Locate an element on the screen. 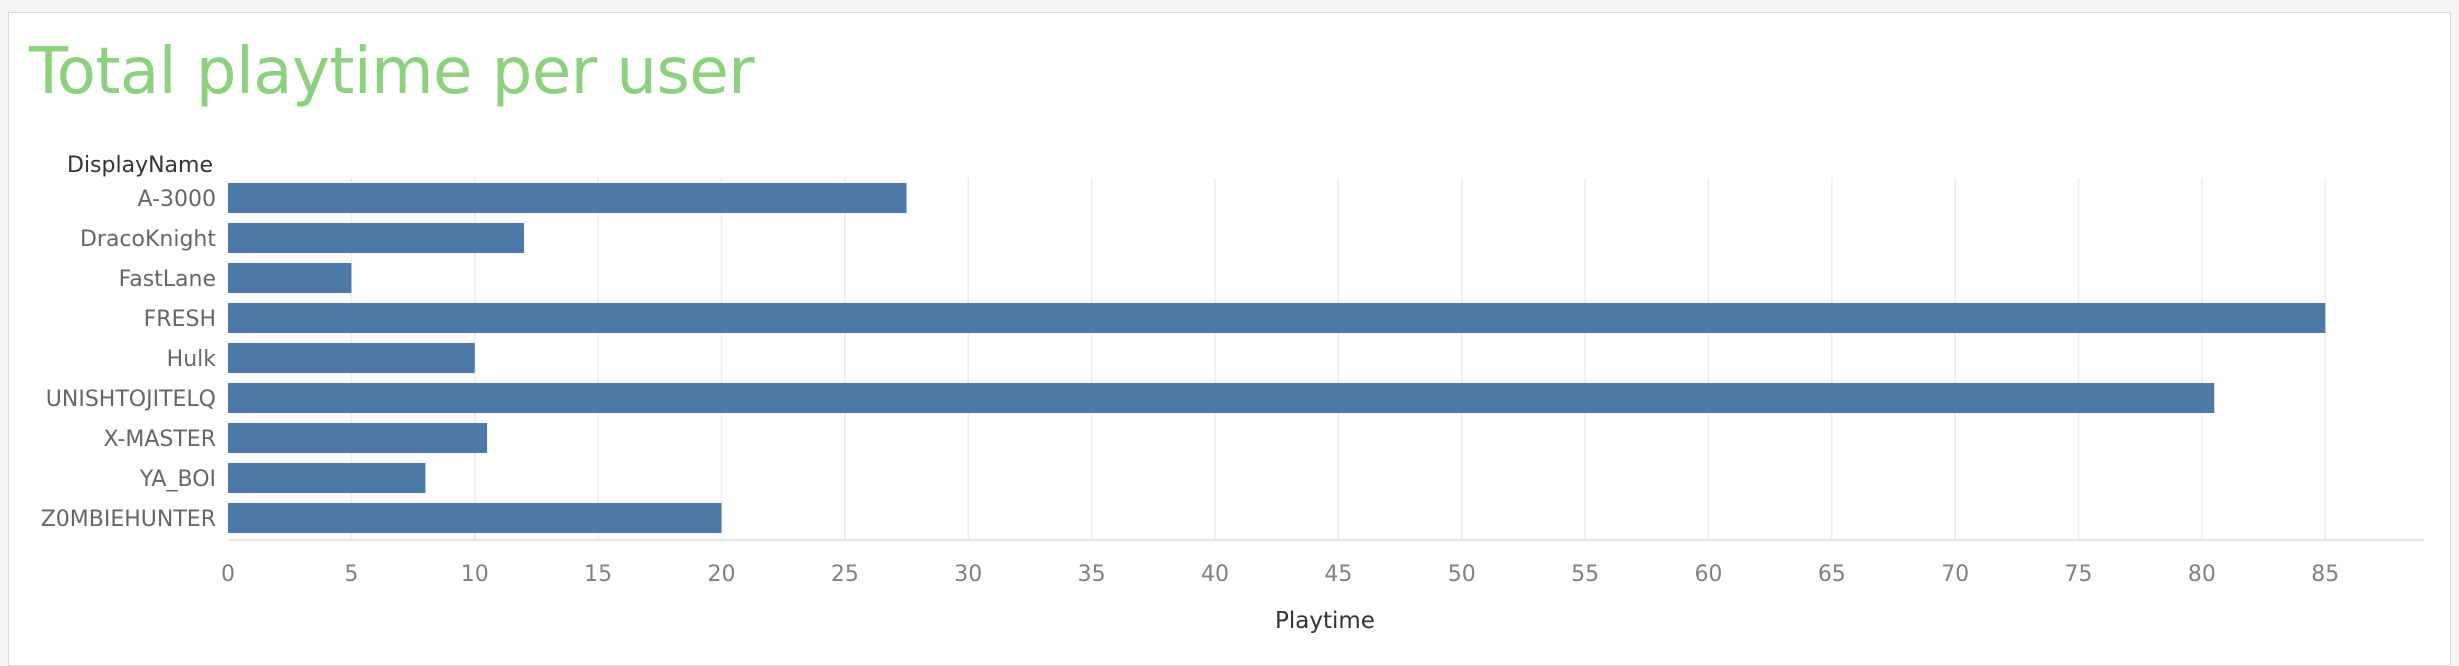 This screenshot has height=666, width=2459. x-tick-label: 5 is located at coordinates (351, 574).